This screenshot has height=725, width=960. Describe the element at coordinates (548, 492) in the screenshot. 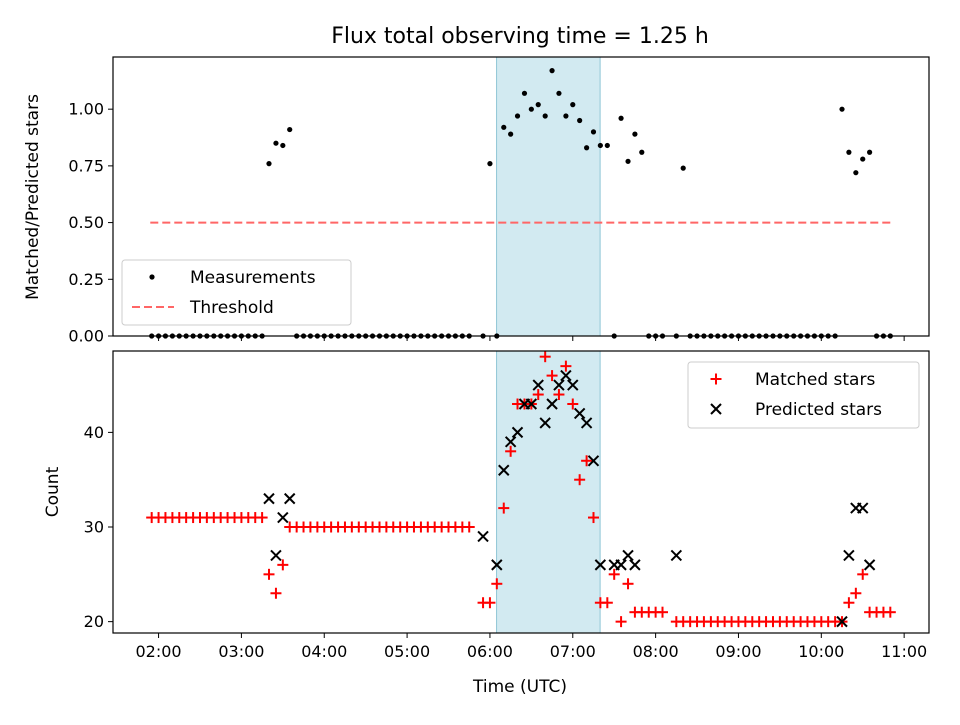

I see `observing-window-band-bottom` at that location.